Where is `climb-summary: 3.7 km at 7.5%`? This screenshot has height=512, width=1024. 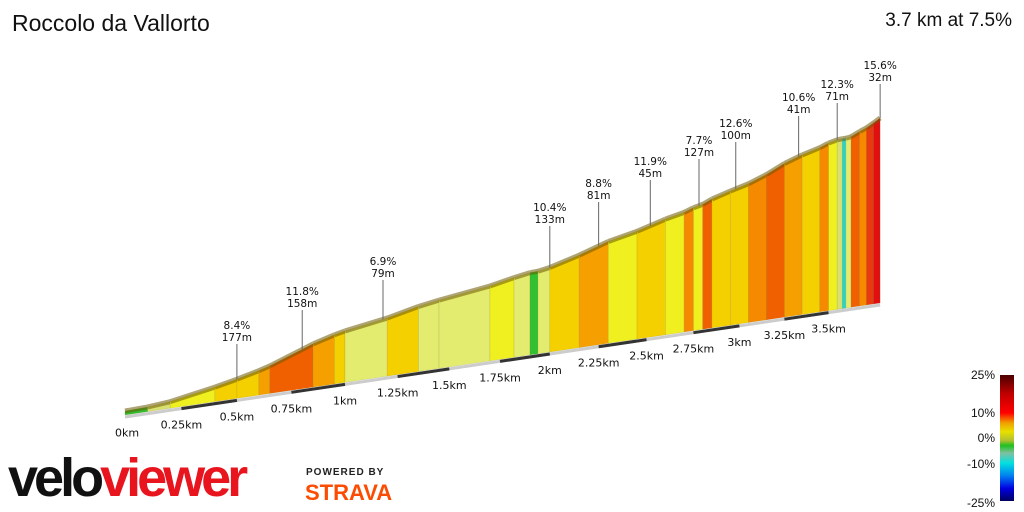 climb-summary: 3.7 km at 7.5% is located at coordinates (948, 20).